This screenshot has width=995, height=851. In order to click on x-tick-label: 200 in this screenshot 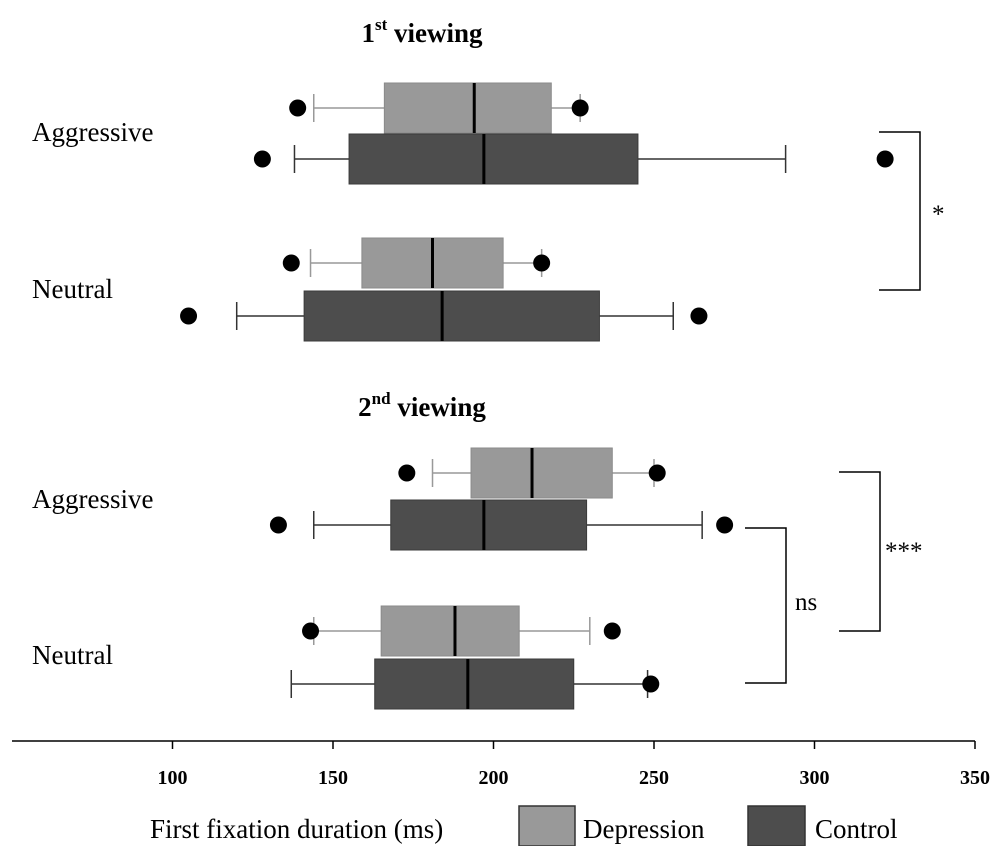, I will do `click(494, 778)`.